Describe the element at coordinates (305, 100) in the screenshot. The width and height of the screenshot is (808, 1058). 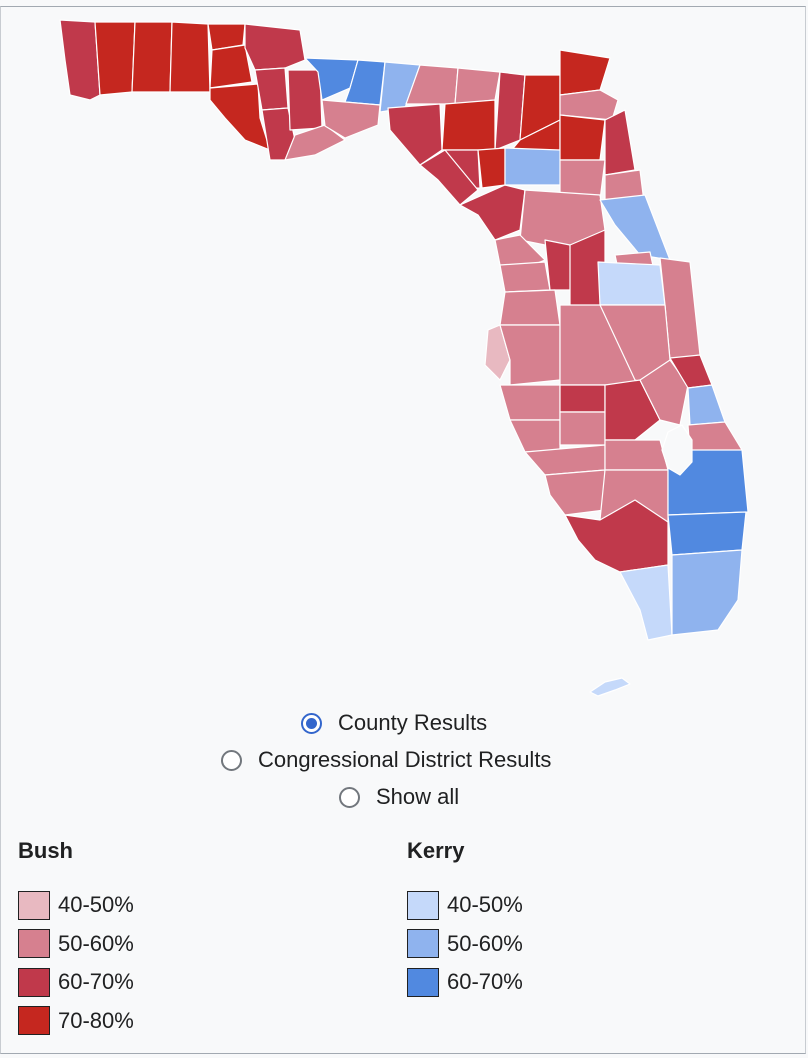
I see `county-liberty` at that location.